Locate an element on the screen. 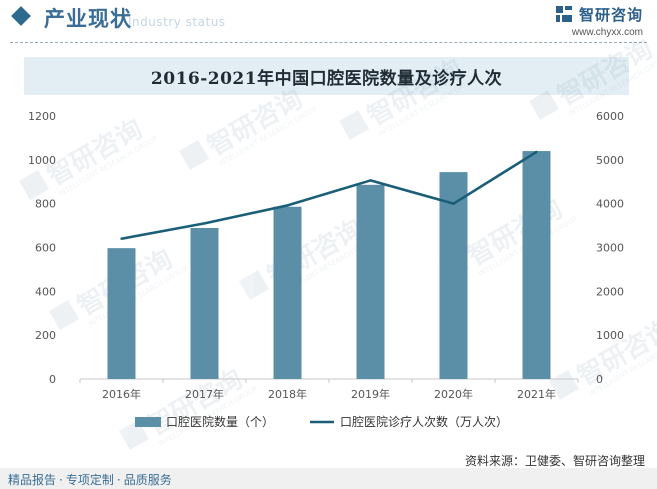 This screenshot has height=489, width=657. x-tick-label: 2017年 is located at coordinates (204, 394).